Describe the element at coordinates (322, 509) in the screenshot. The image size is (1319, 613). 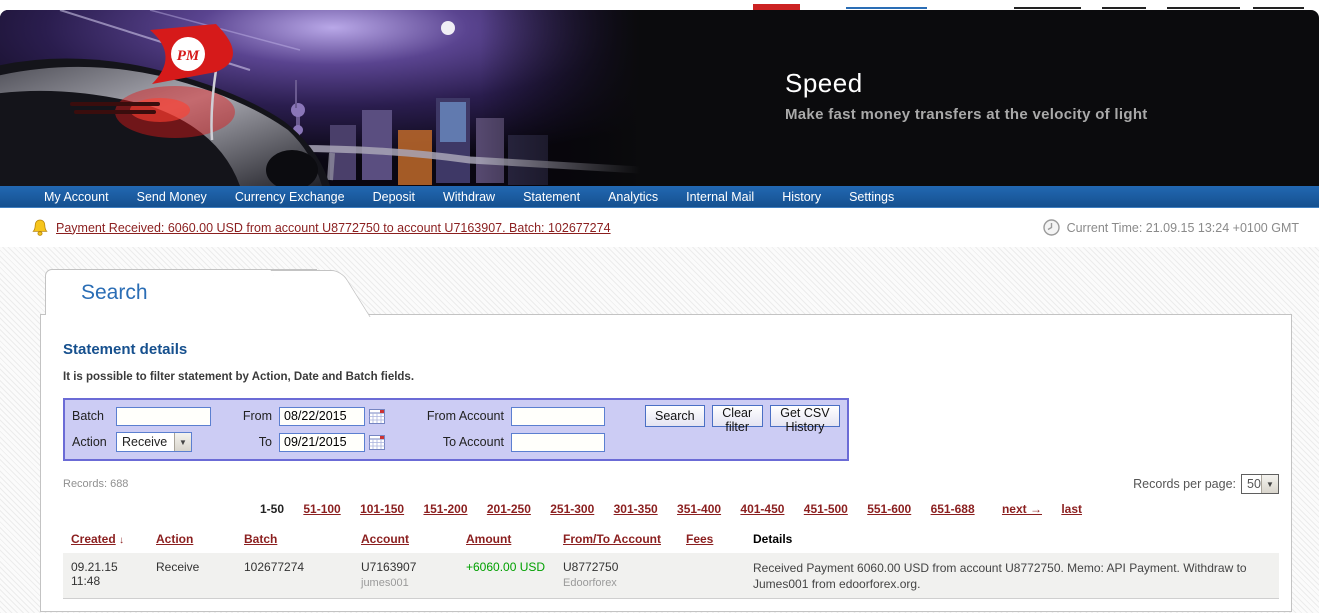
I see `pagination-page-link: 51-100` at that location.